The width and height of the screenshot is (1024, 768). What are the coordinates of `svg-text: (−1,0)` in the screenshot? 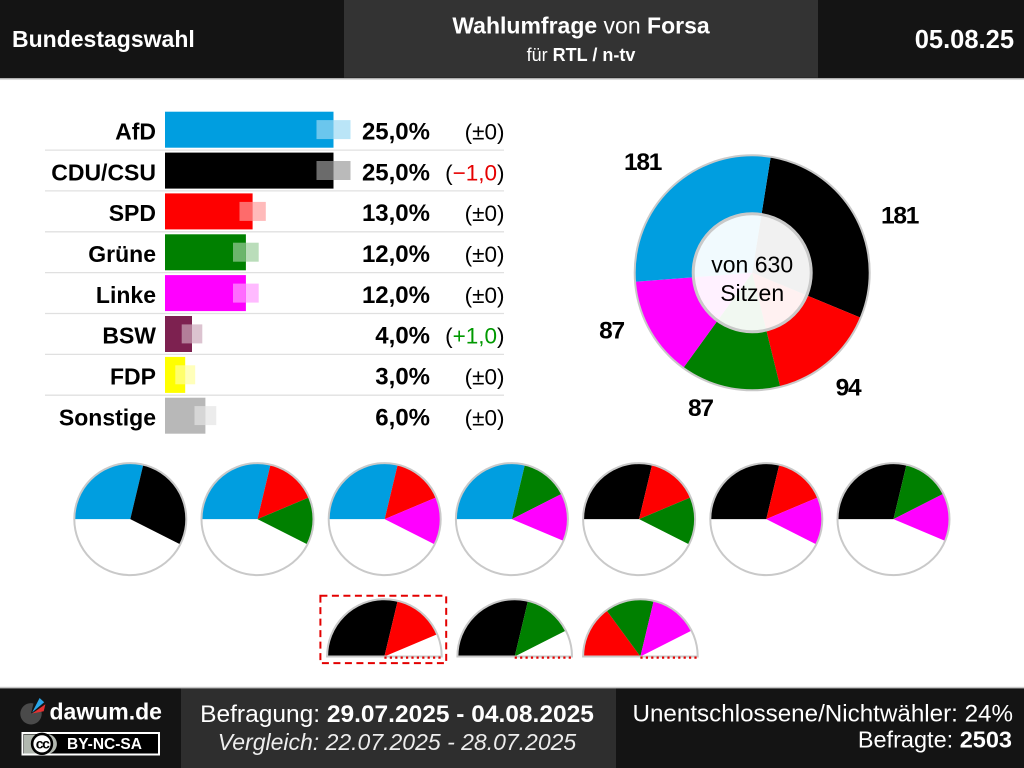 It's located at (474, 172).